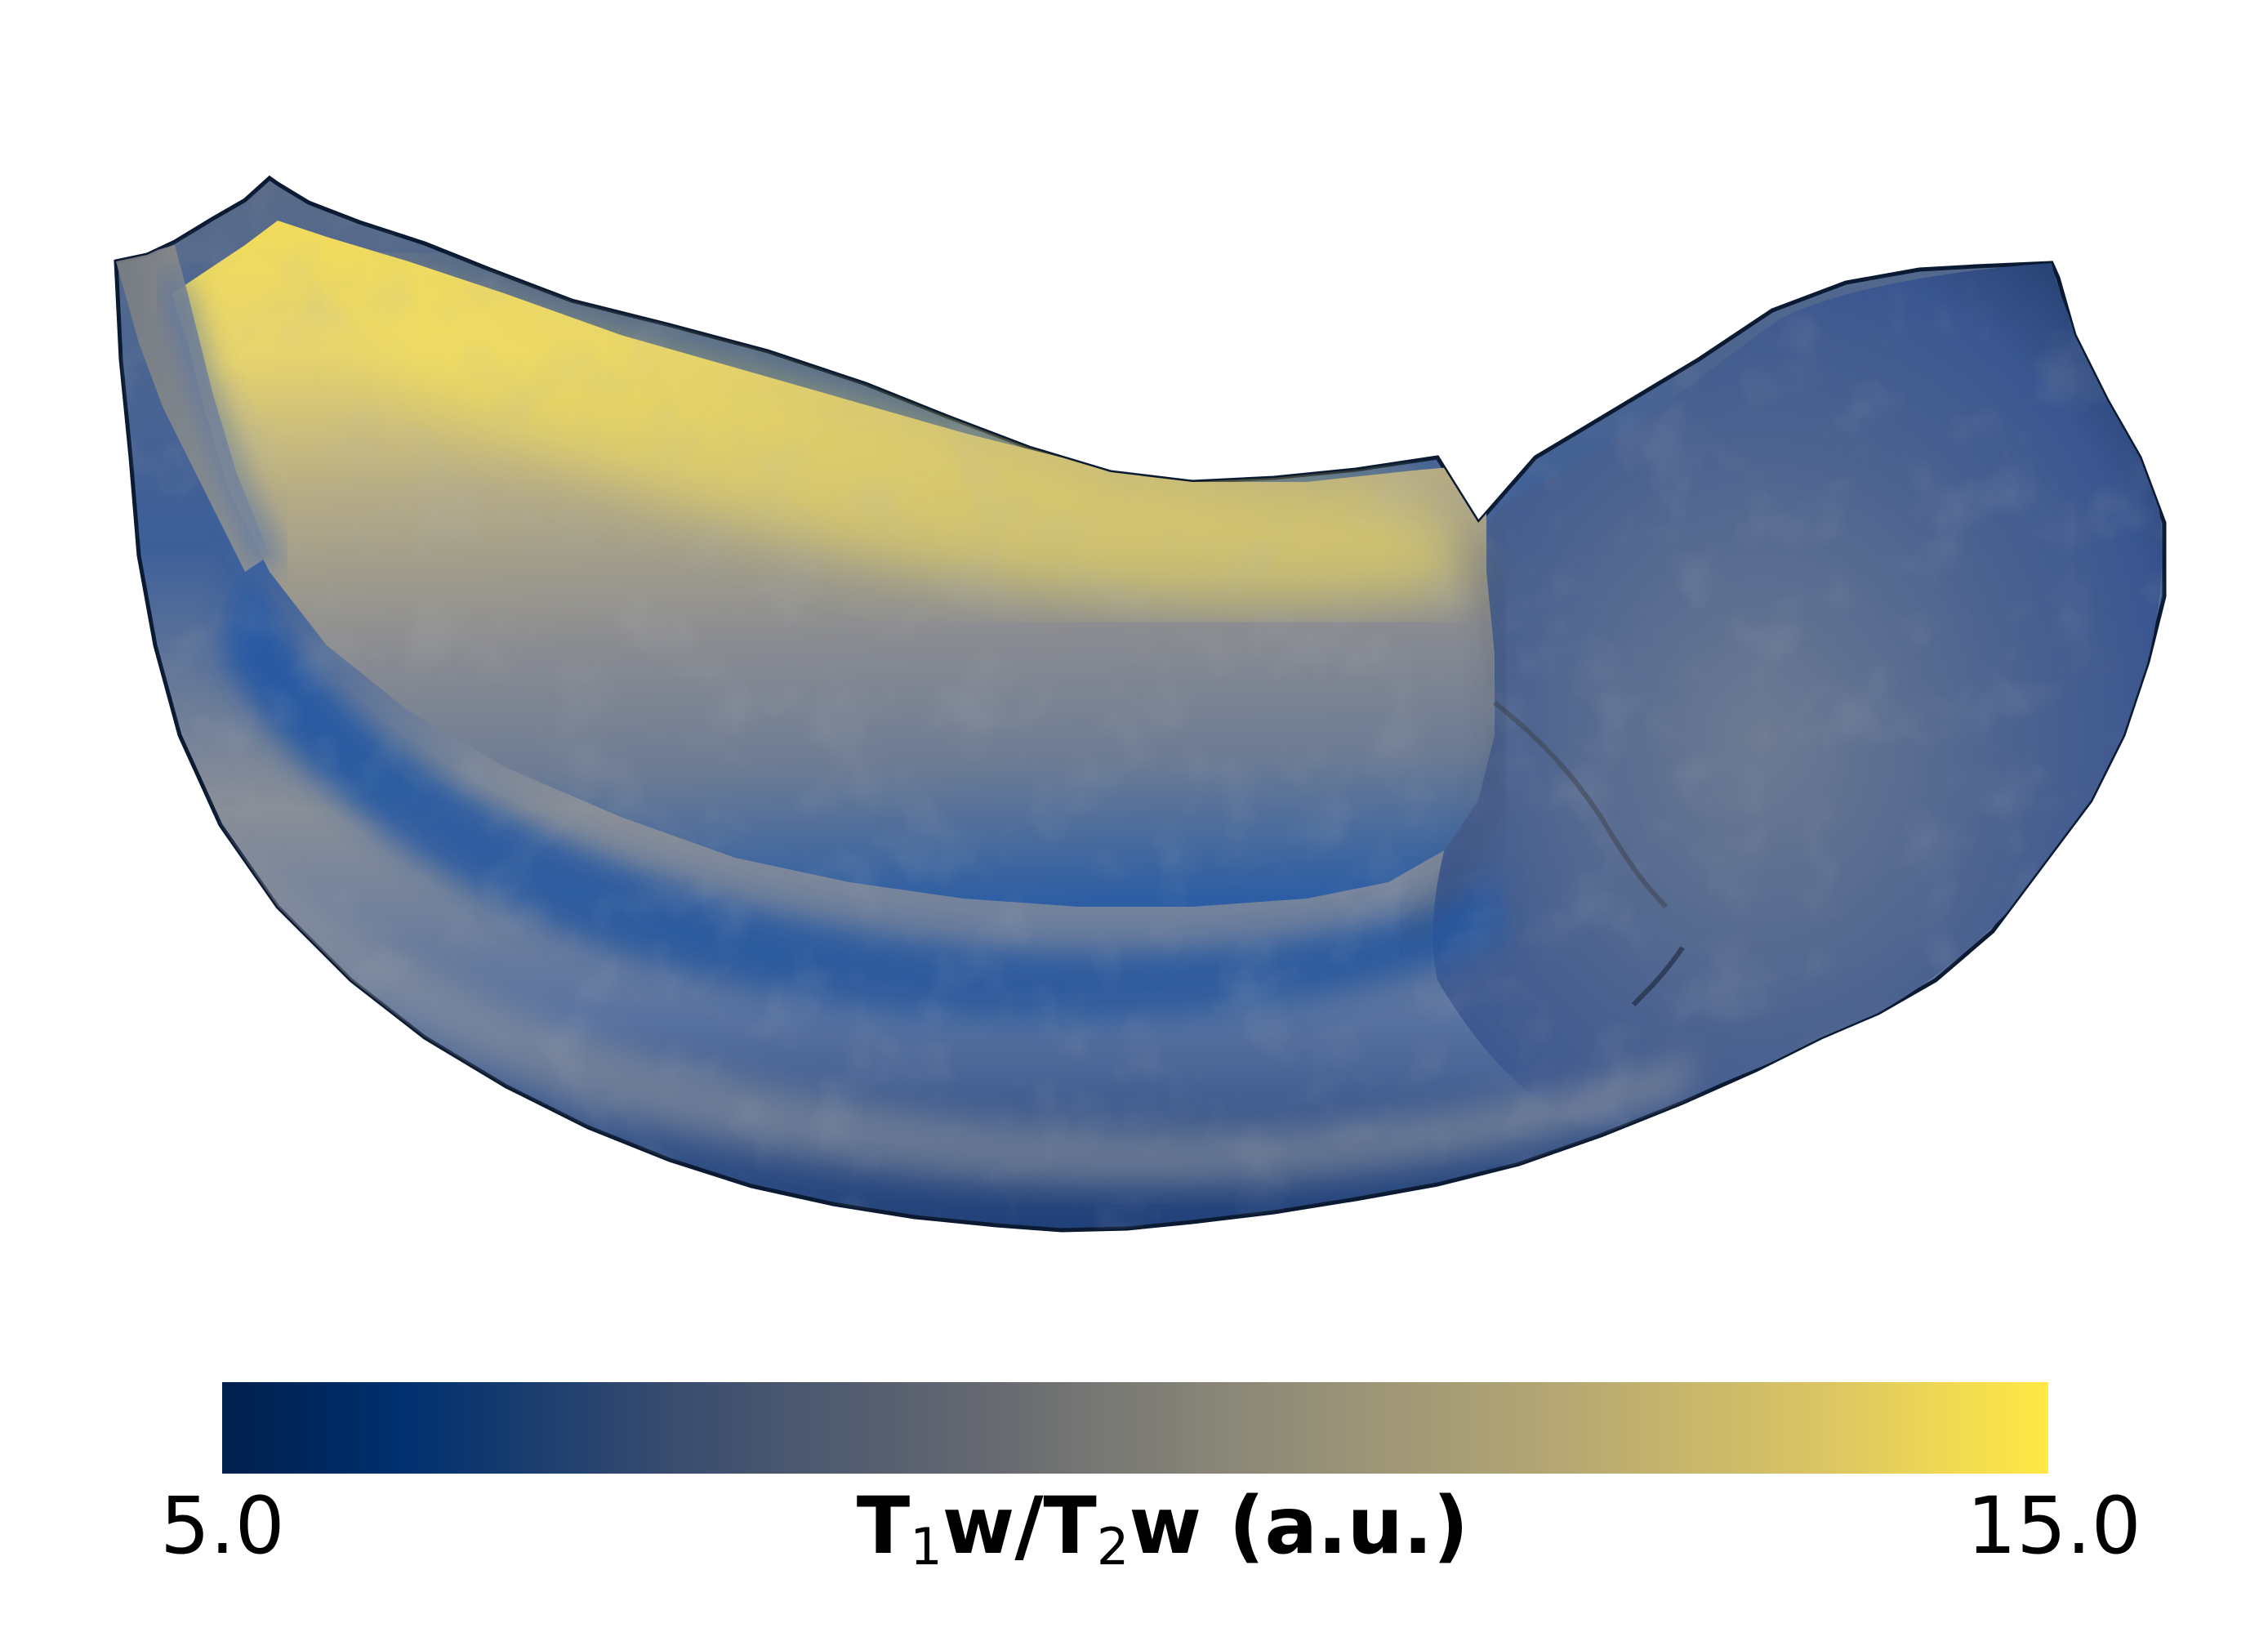  I want to click on colorbar-title: T1w/T2w (a.u.), so click(1162, 1528).